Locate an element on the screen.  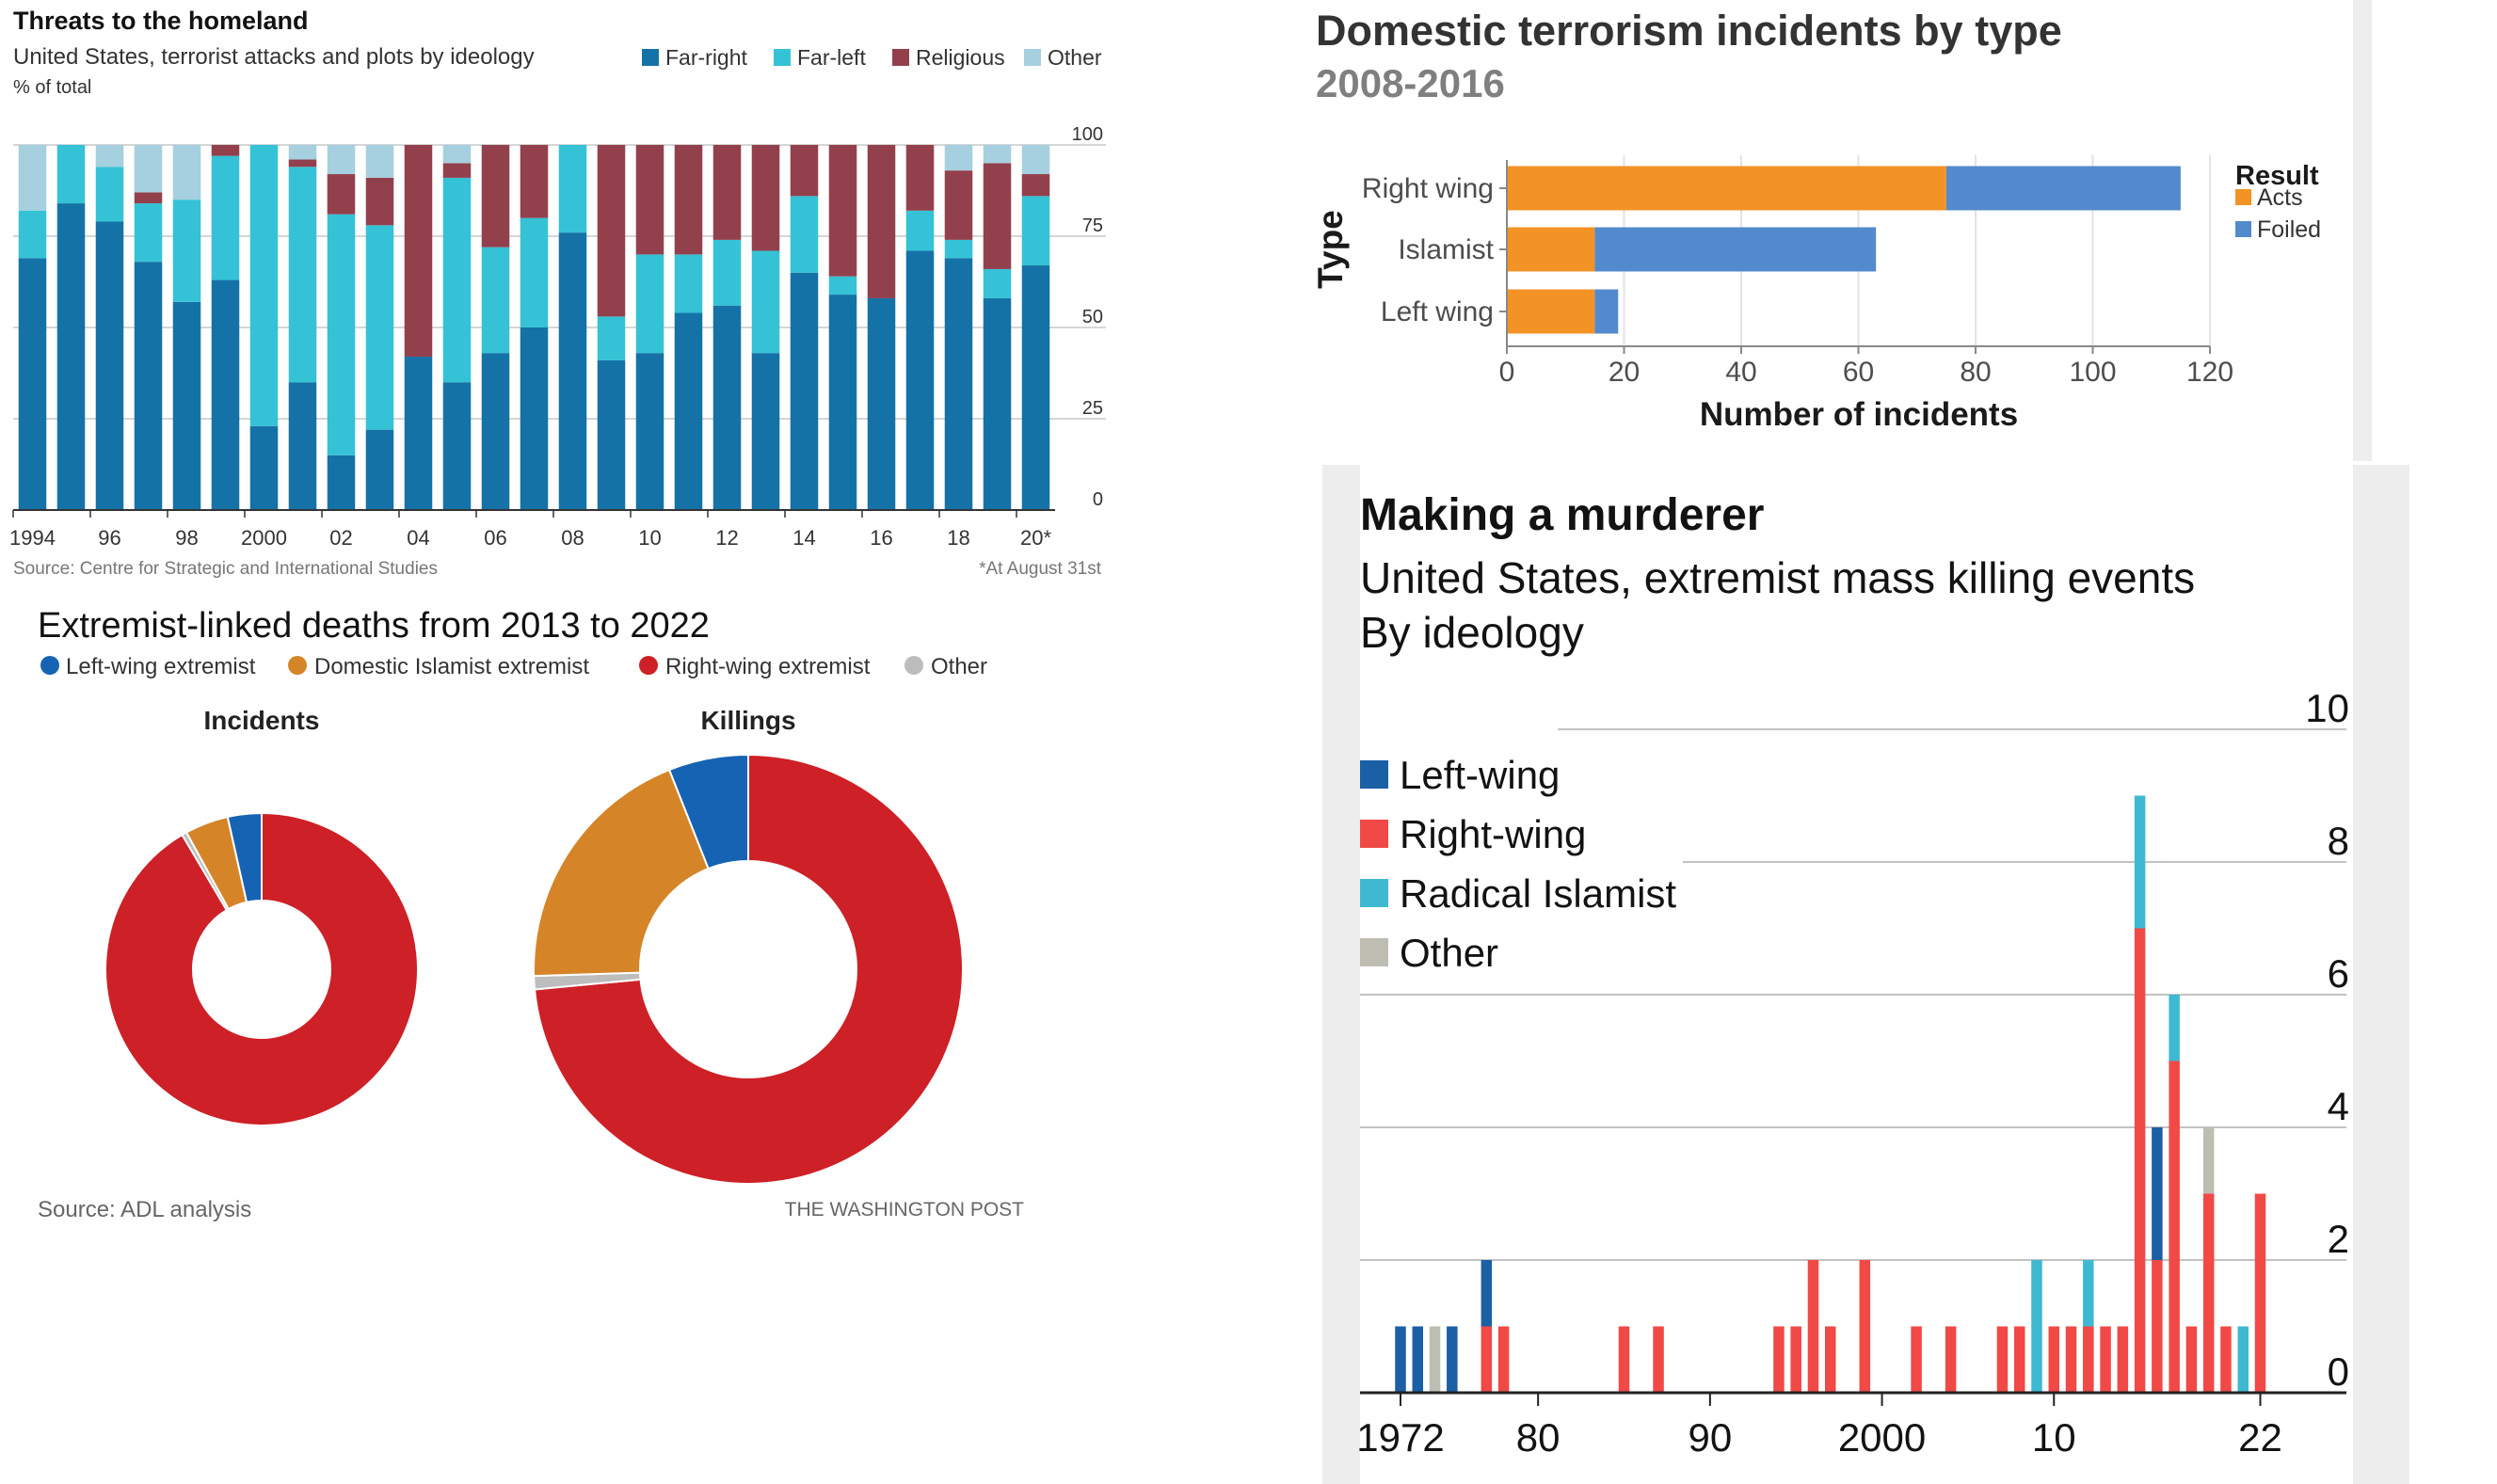
threats-x-tick-label: 98 is located at coordinates (187, 538).